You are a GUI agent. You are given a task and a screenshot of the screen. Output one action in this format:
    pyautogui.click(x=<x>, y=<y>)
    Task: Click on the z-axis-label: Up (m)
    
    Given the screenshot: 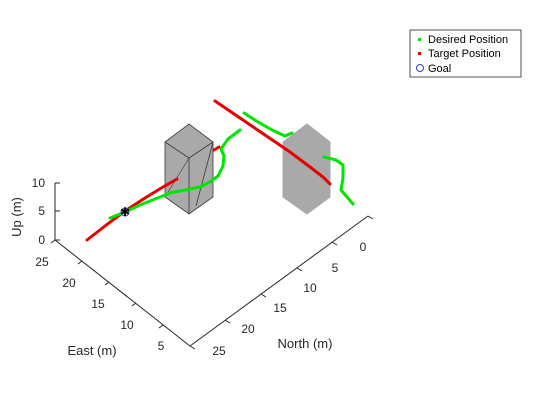 What is the action you would take?
    pyautogui.click(x=16, y=217)
    